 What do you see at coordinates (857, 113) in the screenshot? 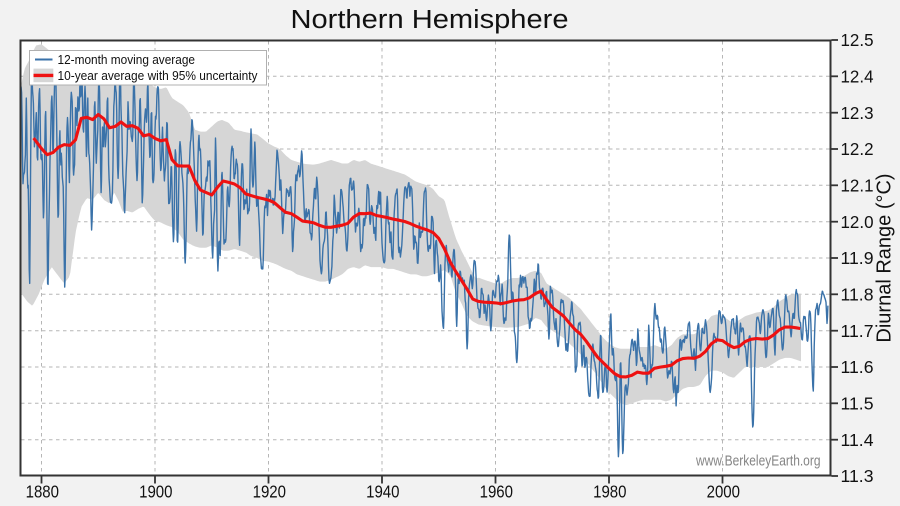
I see `svg-text: 12.3` at bounding box center [857, 113].